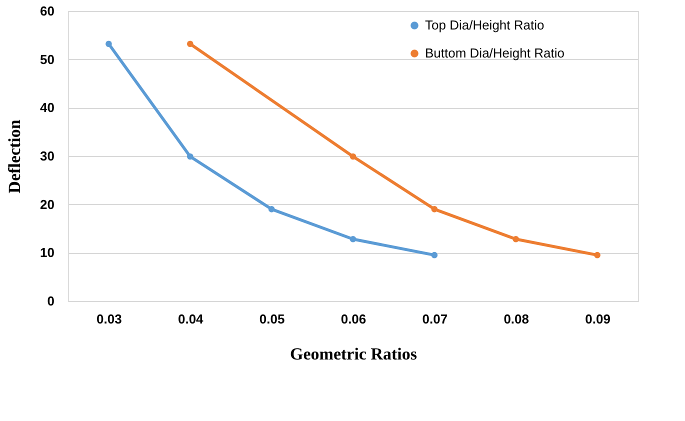  What do you see at coordinates (50, 301) in the screenshot?
I see `y-tick-label: 0` at bounding box center [50, 301].